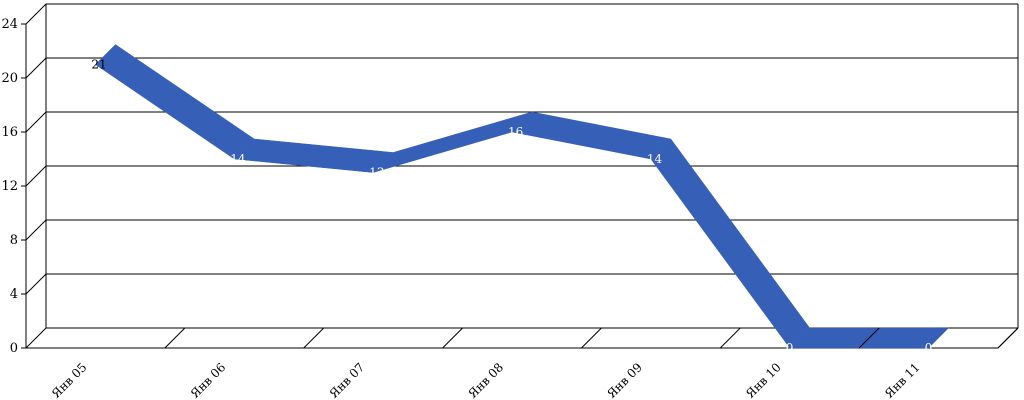 The width and height of the screenshot is (1024, 400). Describe the element at coordinates (14, 240) in the screenshot. I see `y-tick-label: 8` at that location.